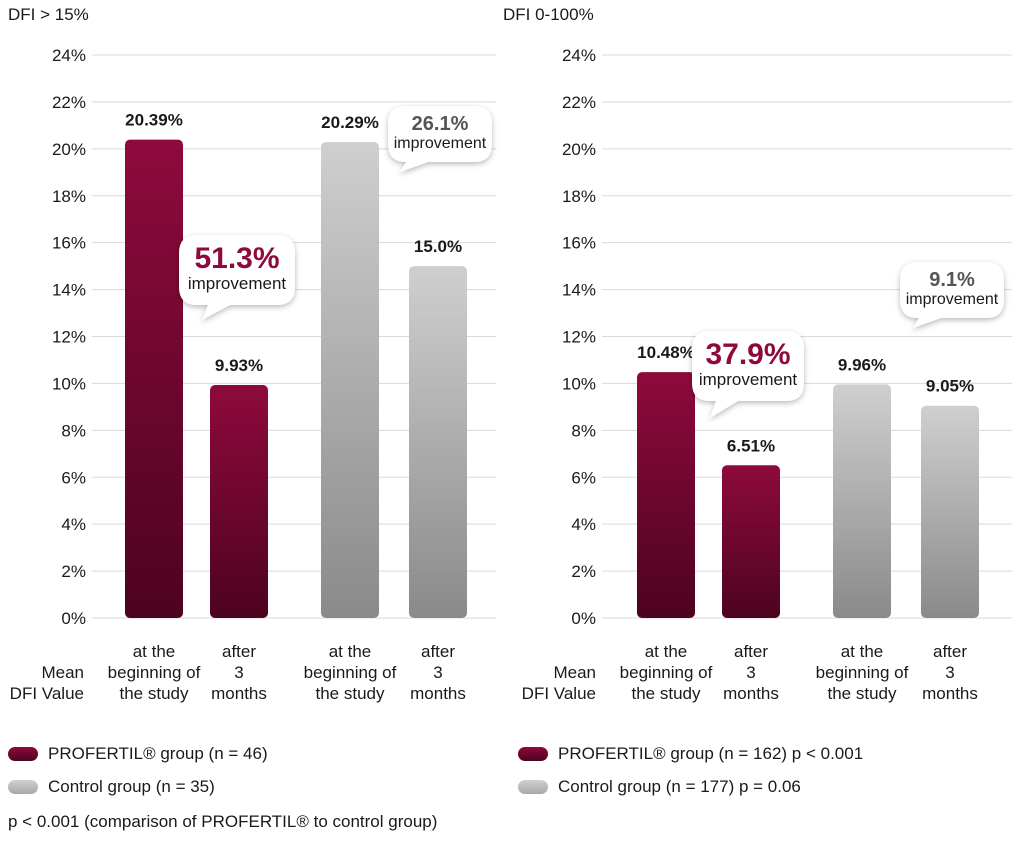 The width and height of the screenshot is (1024, 848). I want to click on legend-label: Control group (n = 35), so click(131, 786).